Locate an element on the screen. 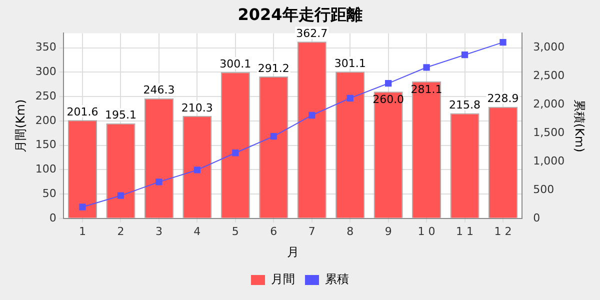 Image resolution: width=600 pixels, height=300 pixels. y-tick-label: 250 is located at coordinates (45, 95).